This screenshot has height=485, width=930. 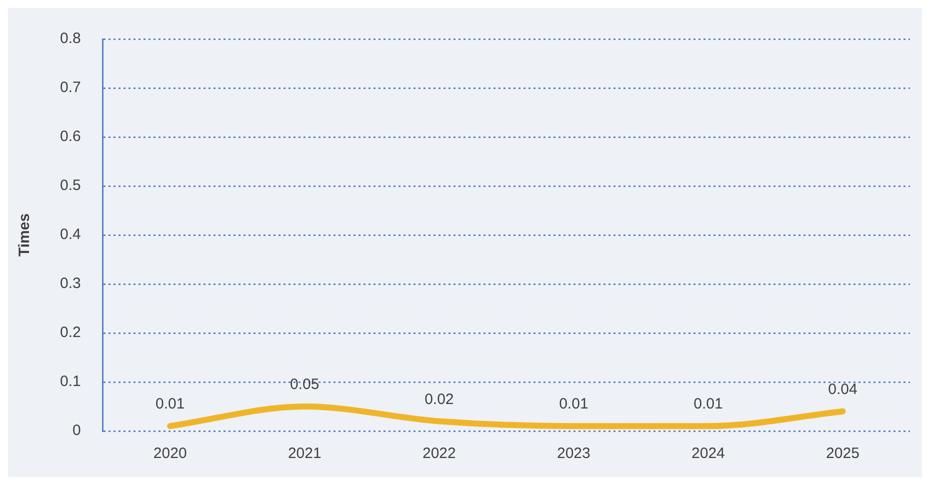 What do you see at coordinates (708, 453) in the screenshot?
I see `x-tick-label: 2024` at bounding box center [708, 453].